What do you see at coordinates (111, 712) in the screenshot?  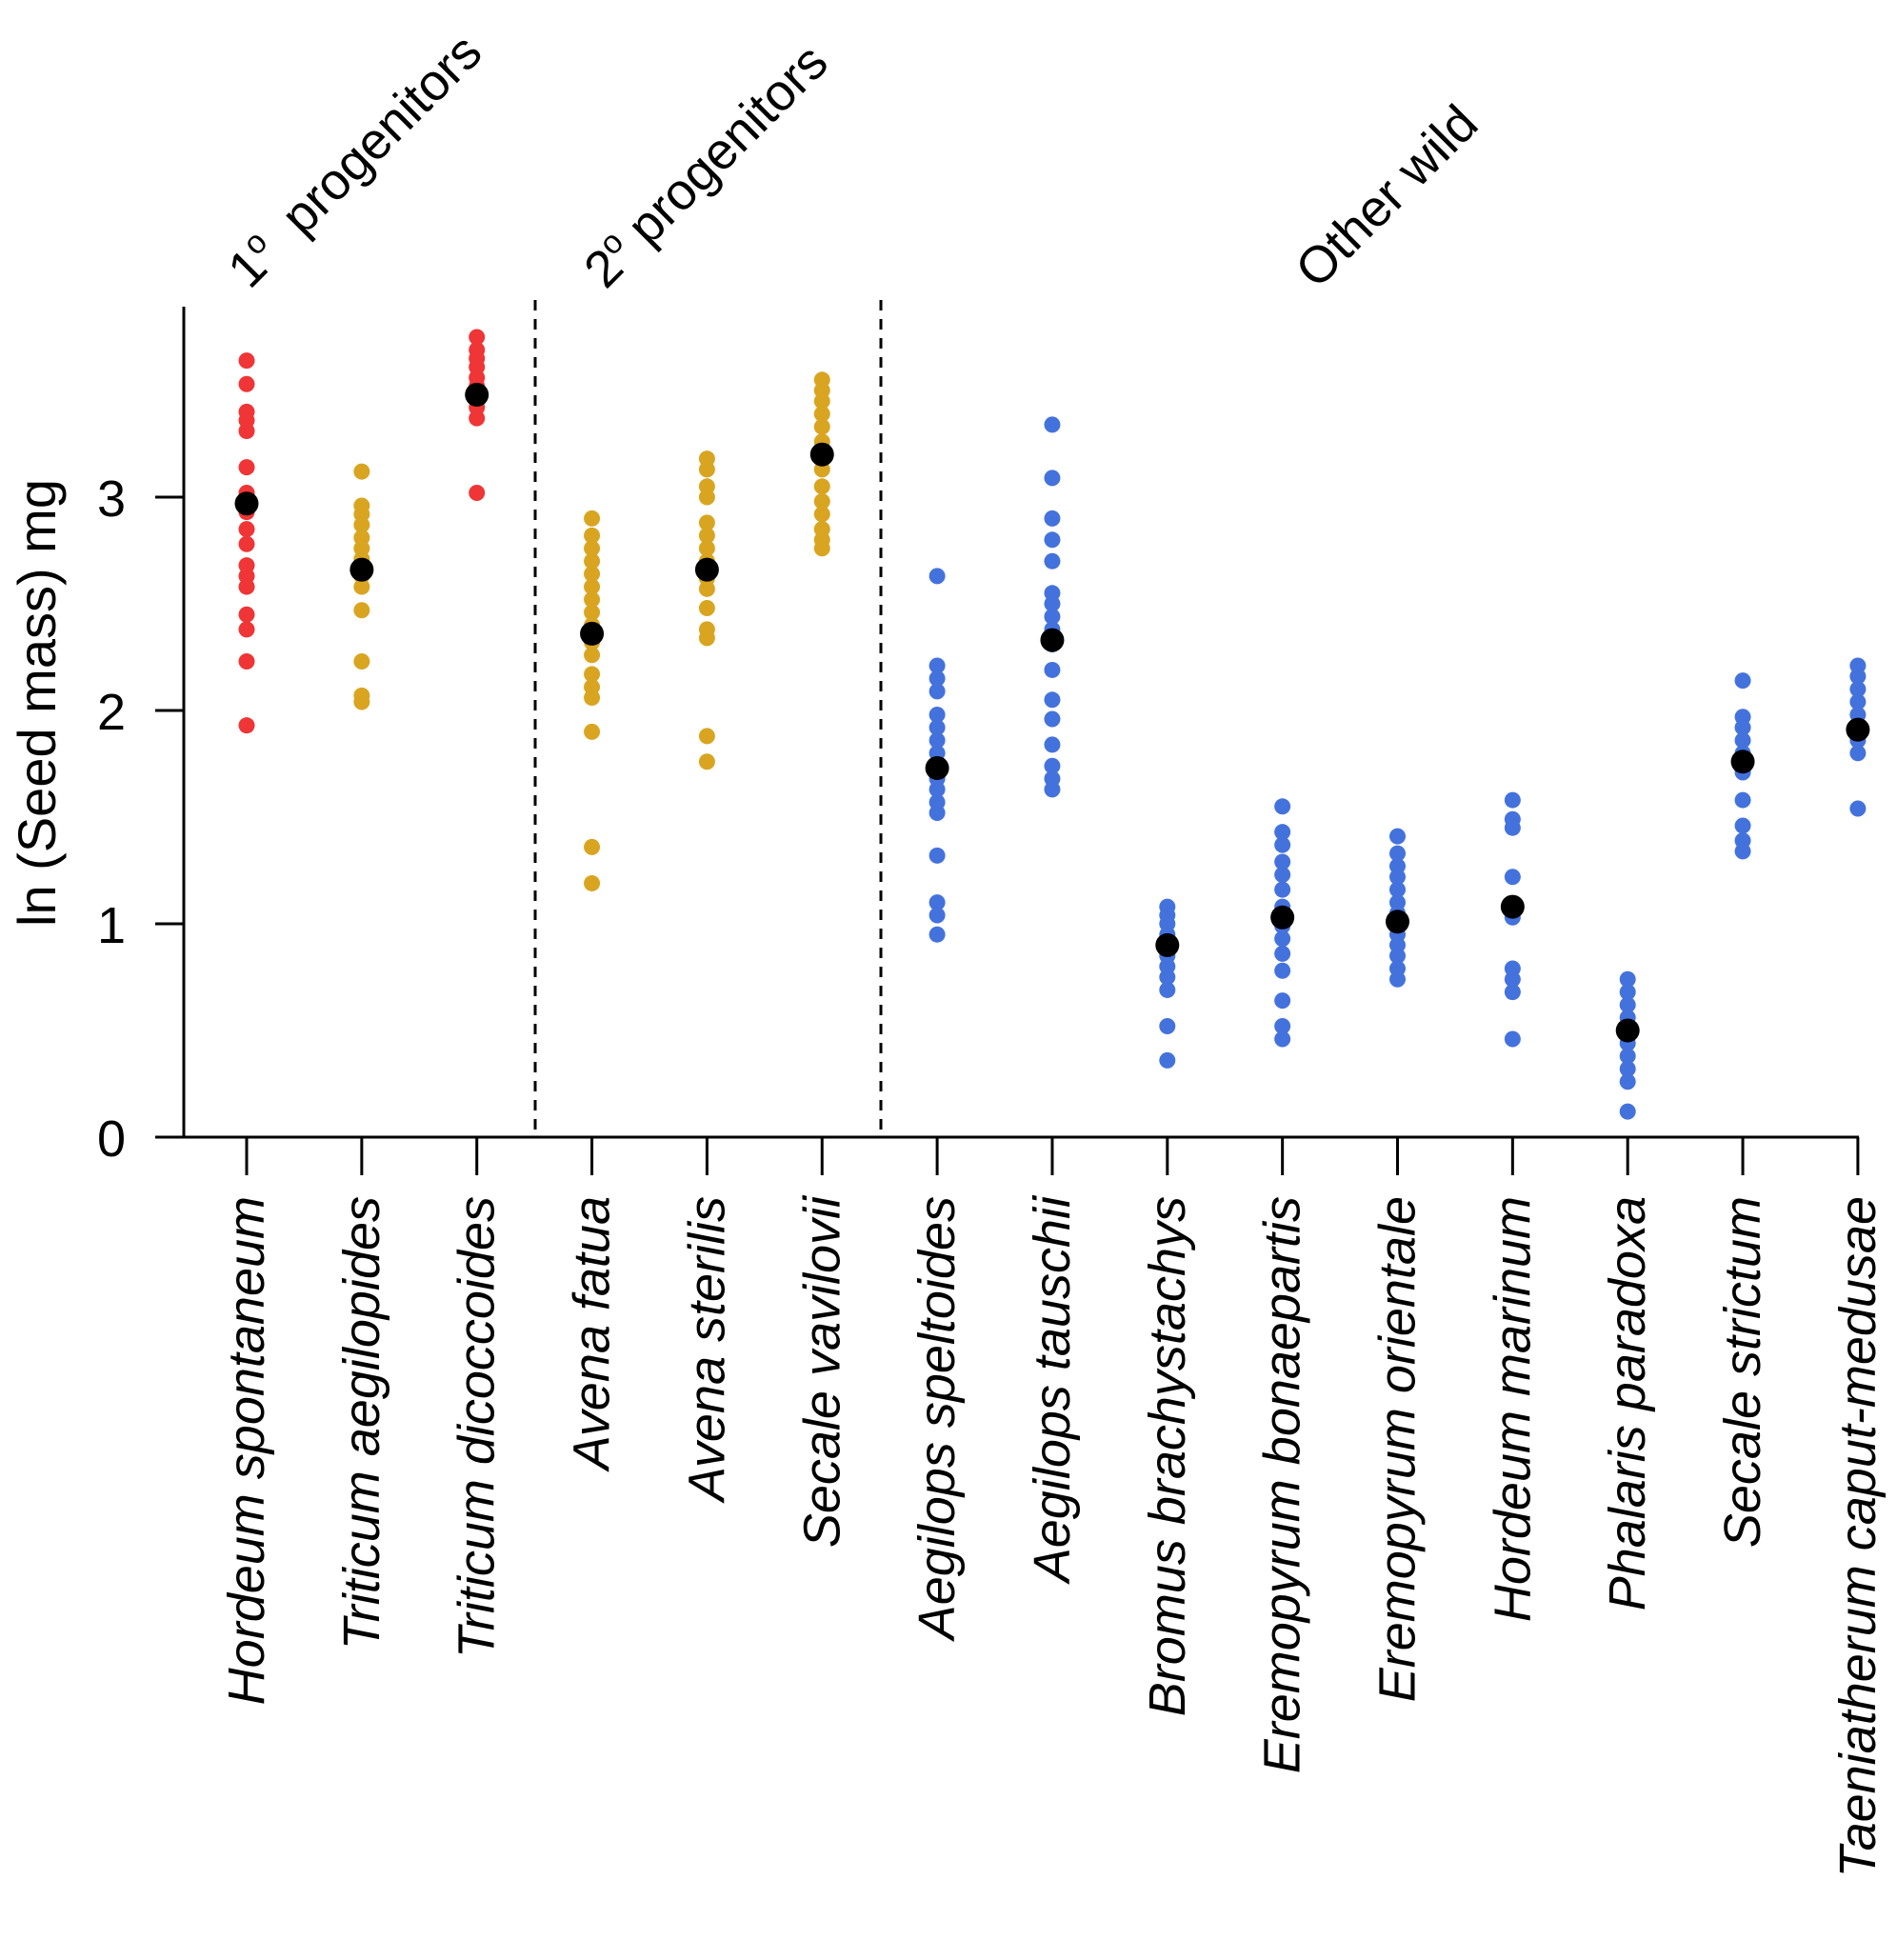 I see `y-tick-label-2: 2` at bounding box center [111, 712].